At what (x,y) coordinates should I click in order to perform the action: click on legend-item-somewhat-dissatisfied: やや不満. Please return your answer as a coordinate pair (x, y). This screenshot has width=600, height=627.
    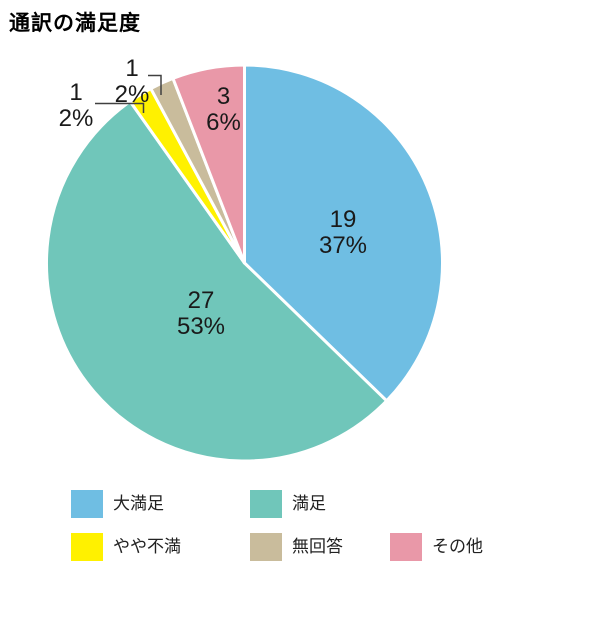
    Looking at the image, I should click on (126, 547).